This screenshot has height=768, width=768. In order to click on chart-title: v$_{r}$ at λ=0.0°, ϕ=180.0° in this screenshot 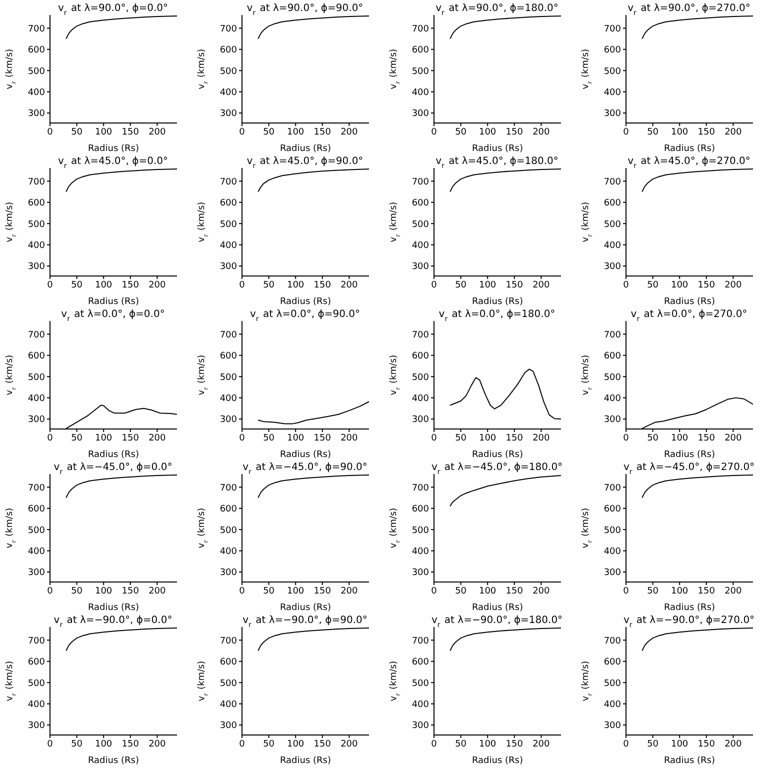, I will do `click(497, 316)`.